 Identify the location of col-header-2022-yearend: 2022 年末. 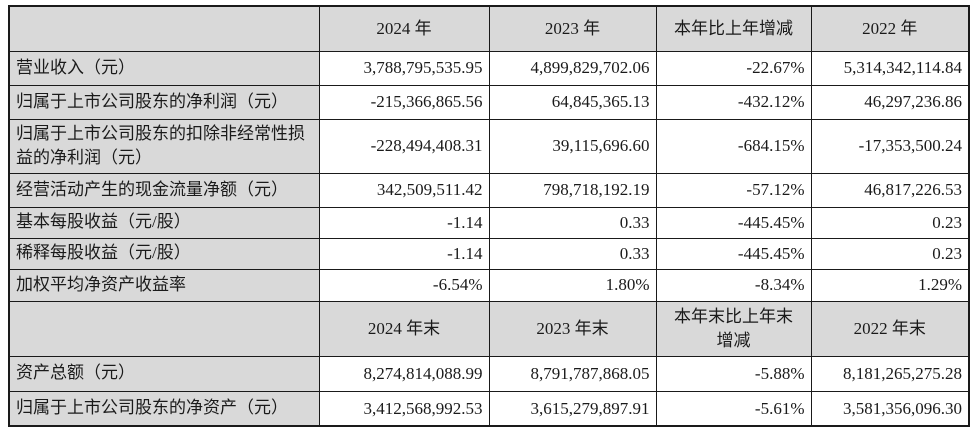
(890, 328).